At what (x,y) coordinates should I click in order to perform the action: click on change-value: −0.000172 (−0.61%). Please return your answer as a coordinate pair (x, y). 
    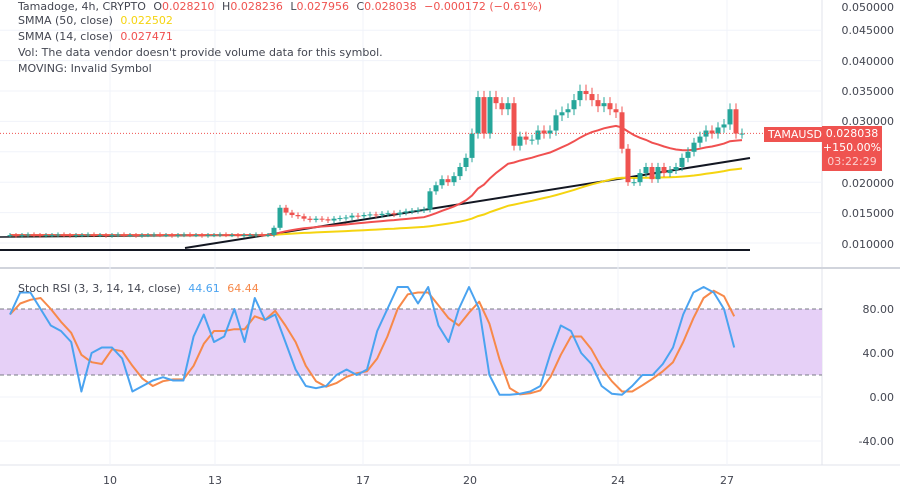
    Looking at the image, I should click on (483, 6).